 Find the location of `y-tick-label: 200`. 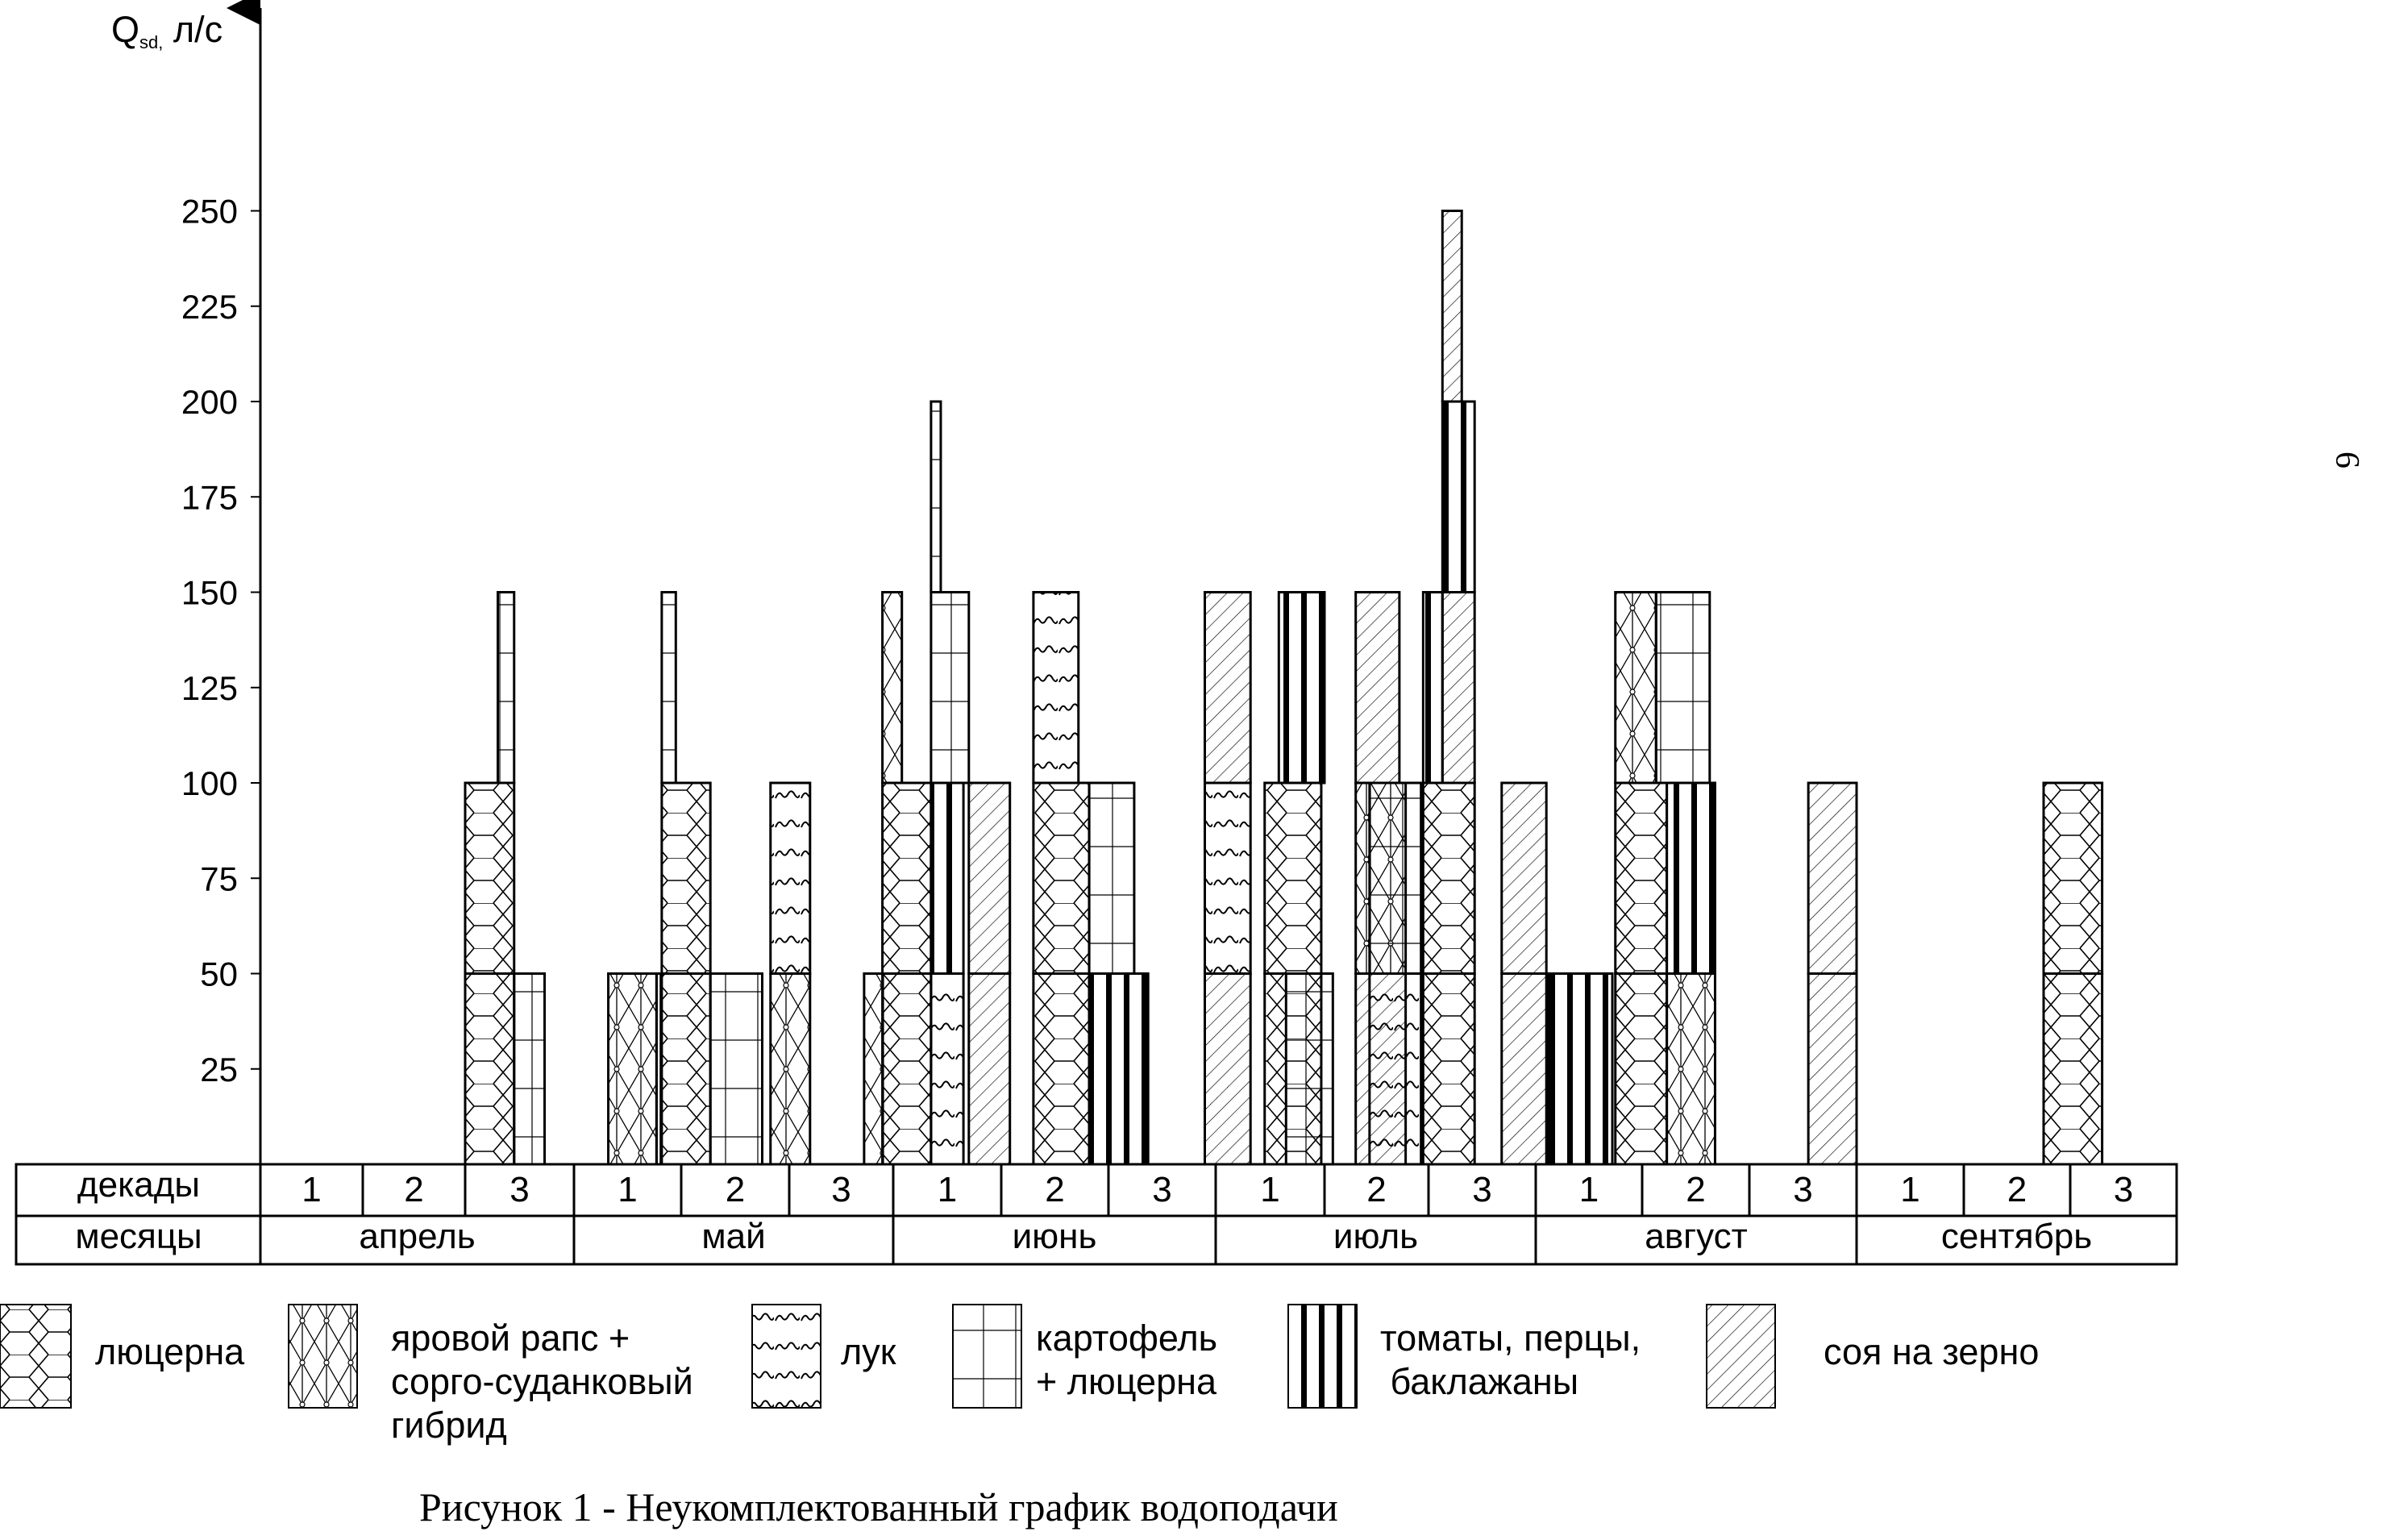

y-tick-label: 200 is located at coordinates (209, 402).